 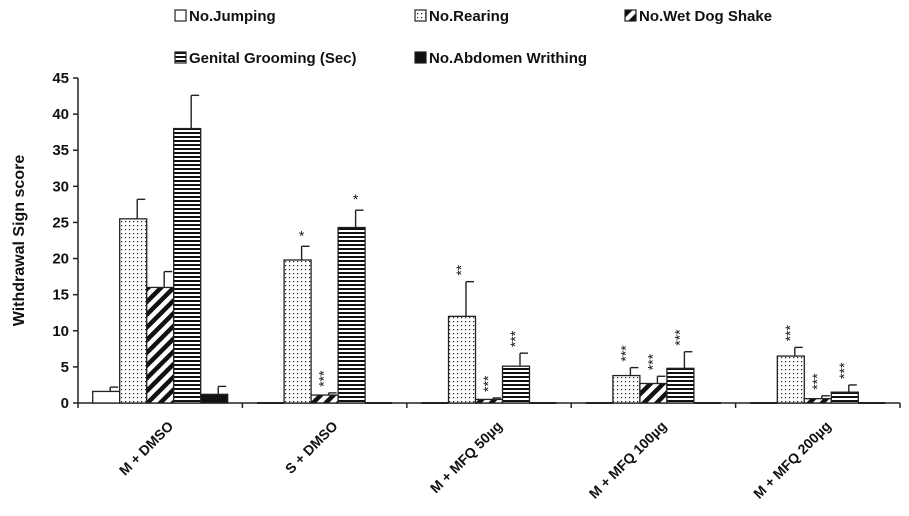 I want to click on category-label: M + MFQ 100µg, so click(x=628, y=460).